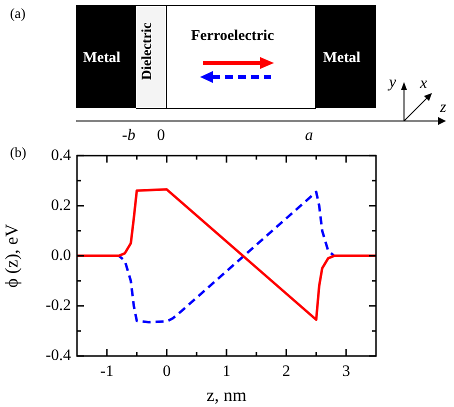 The width and height of the screenshot is (454, 407). What do you see at coordinates (147, 51) in the screenshot?
I see `text: Dielectric` at bounding box center [147, 51].